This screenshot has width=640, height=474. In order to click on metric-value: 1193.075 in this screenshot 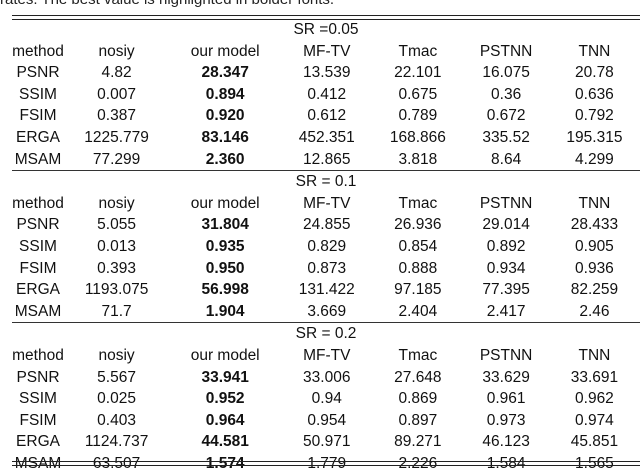, I will do `click(116, 290)`.